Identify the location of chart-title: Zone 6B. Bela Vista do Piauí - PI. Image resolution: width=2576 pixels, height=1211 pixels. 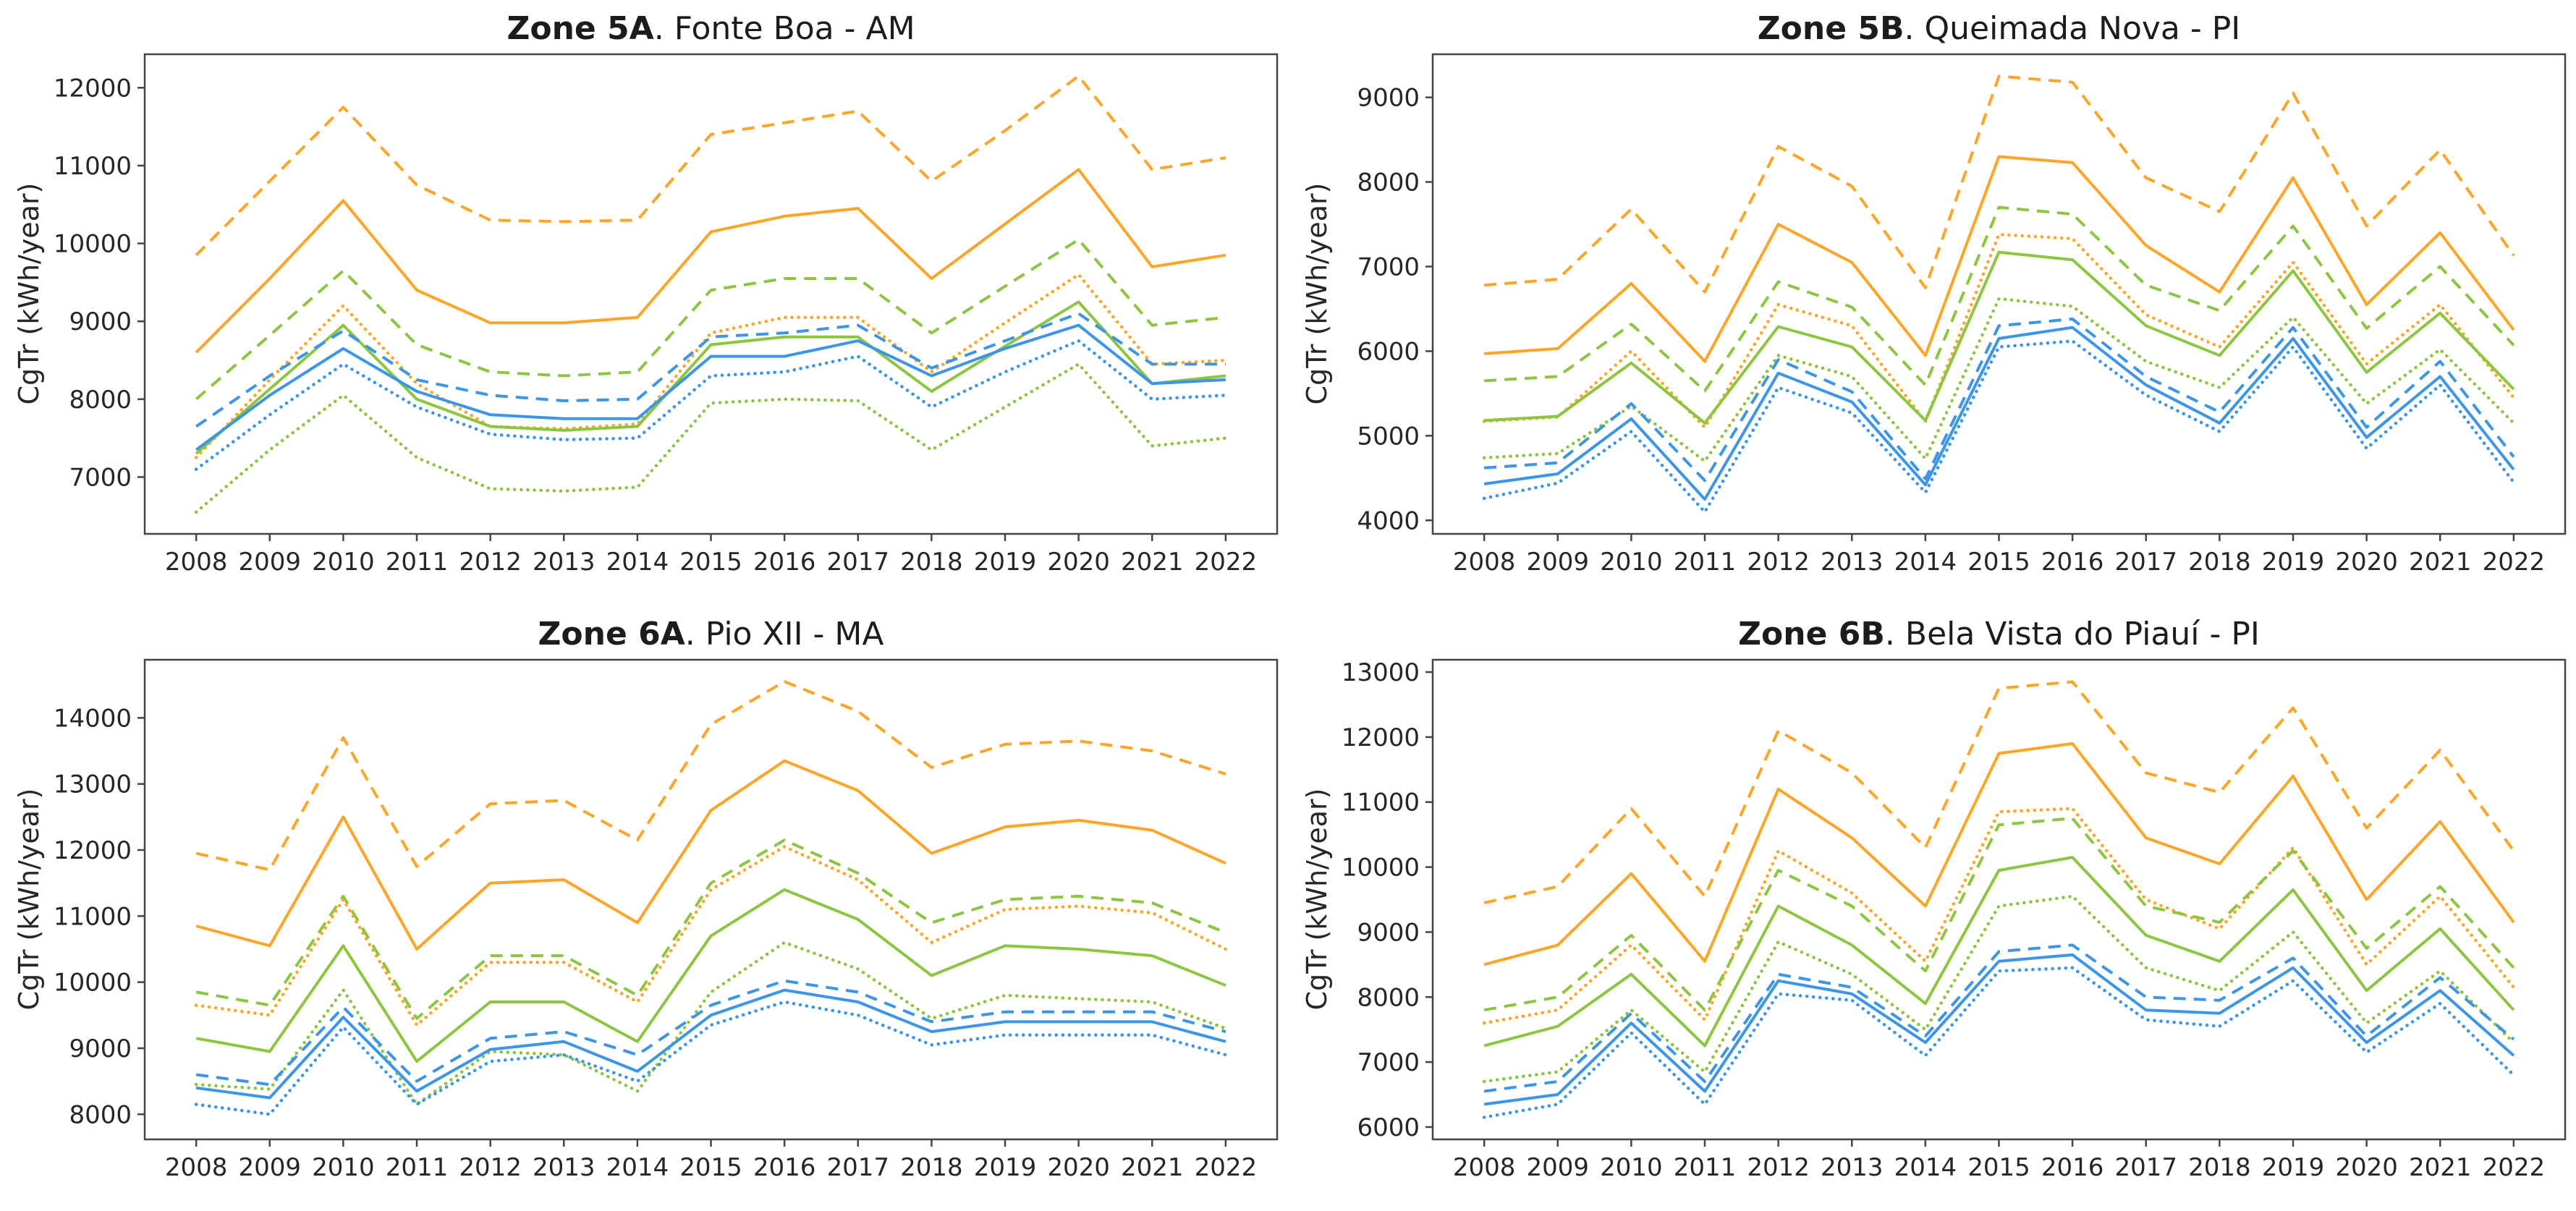
(1999, 635).